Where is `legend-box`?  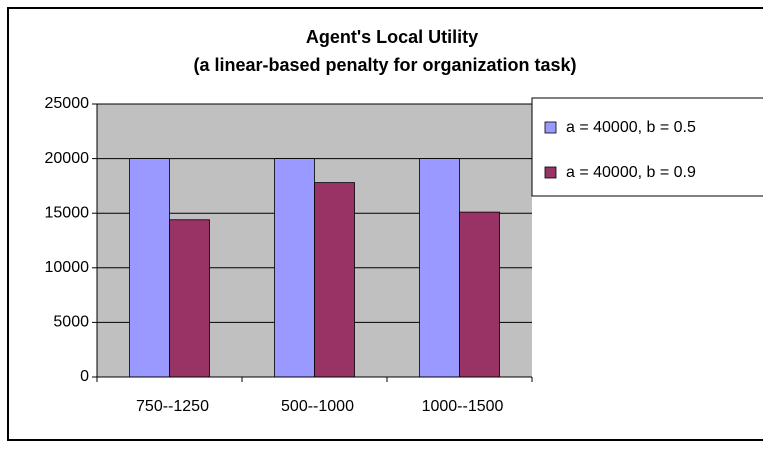
legend-box is located at coordinates (647, 147).